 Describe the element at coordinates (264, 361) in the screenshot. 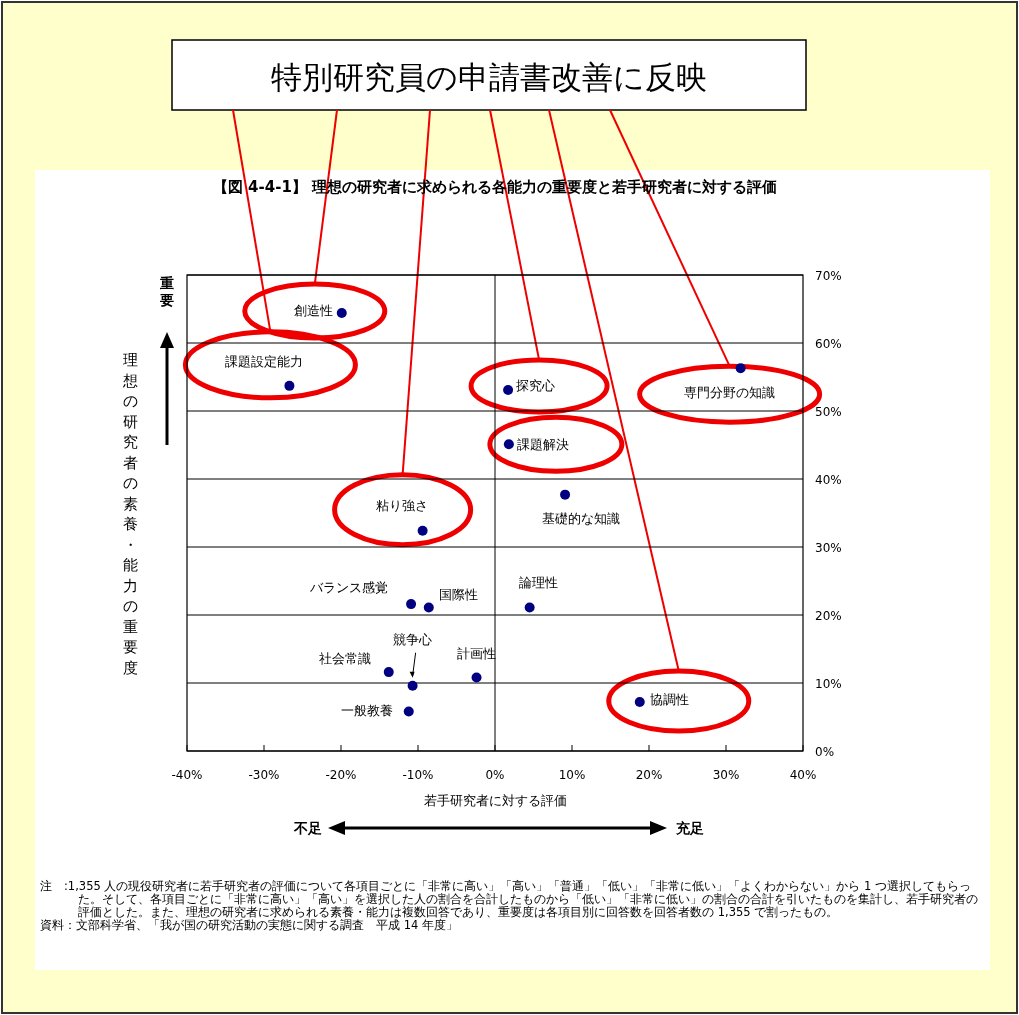

I see `annotation: 課題設定能力` at that location.